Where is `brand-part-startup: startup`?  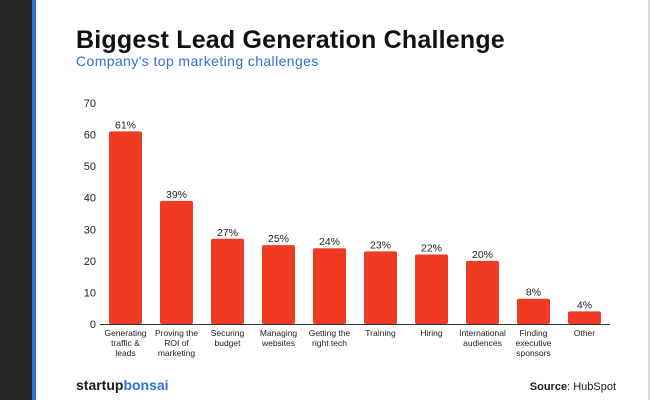
brand-part-startup: startup is located at coordinates (100, 385).